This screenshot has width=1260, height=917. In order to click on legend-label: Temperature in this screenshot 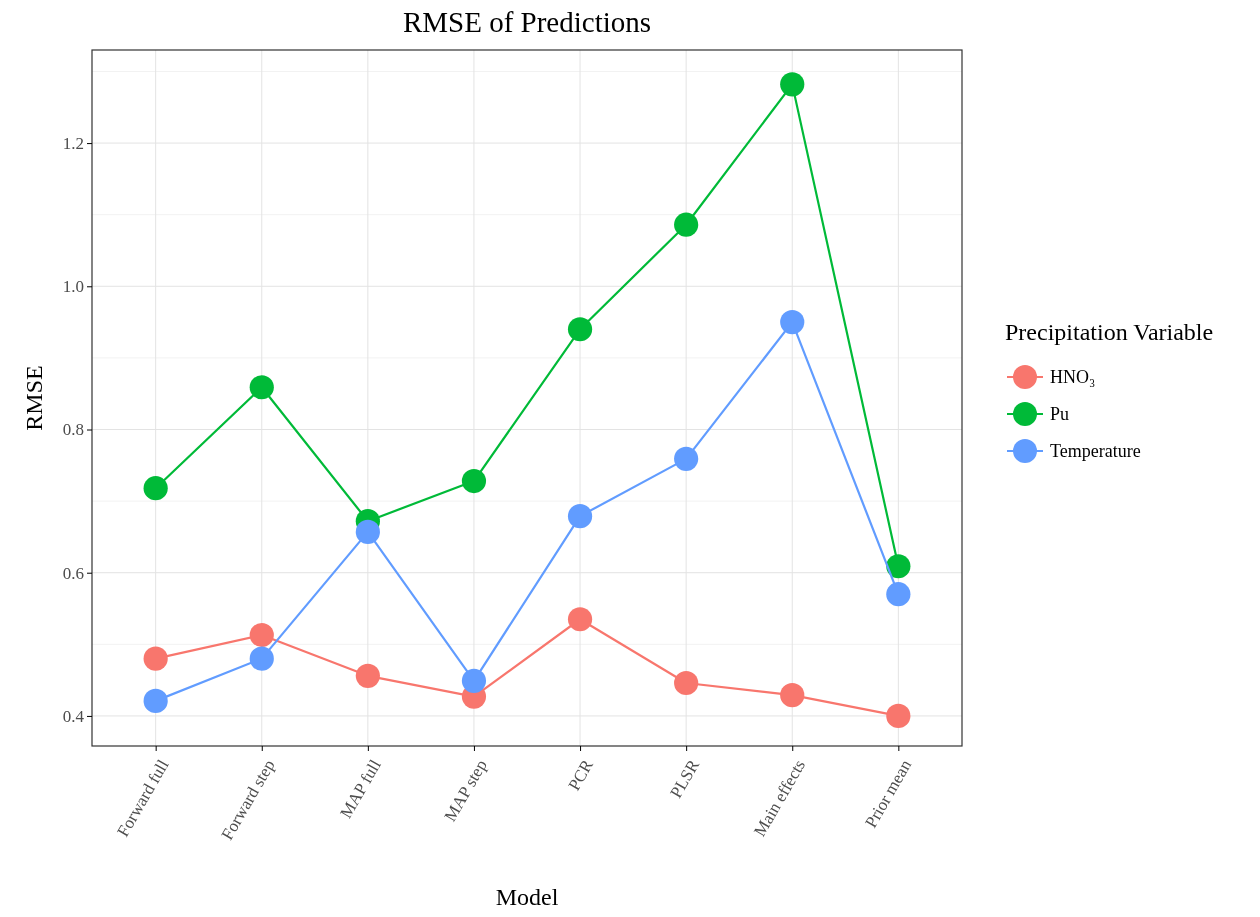, I will do `click(1095, 451)`.